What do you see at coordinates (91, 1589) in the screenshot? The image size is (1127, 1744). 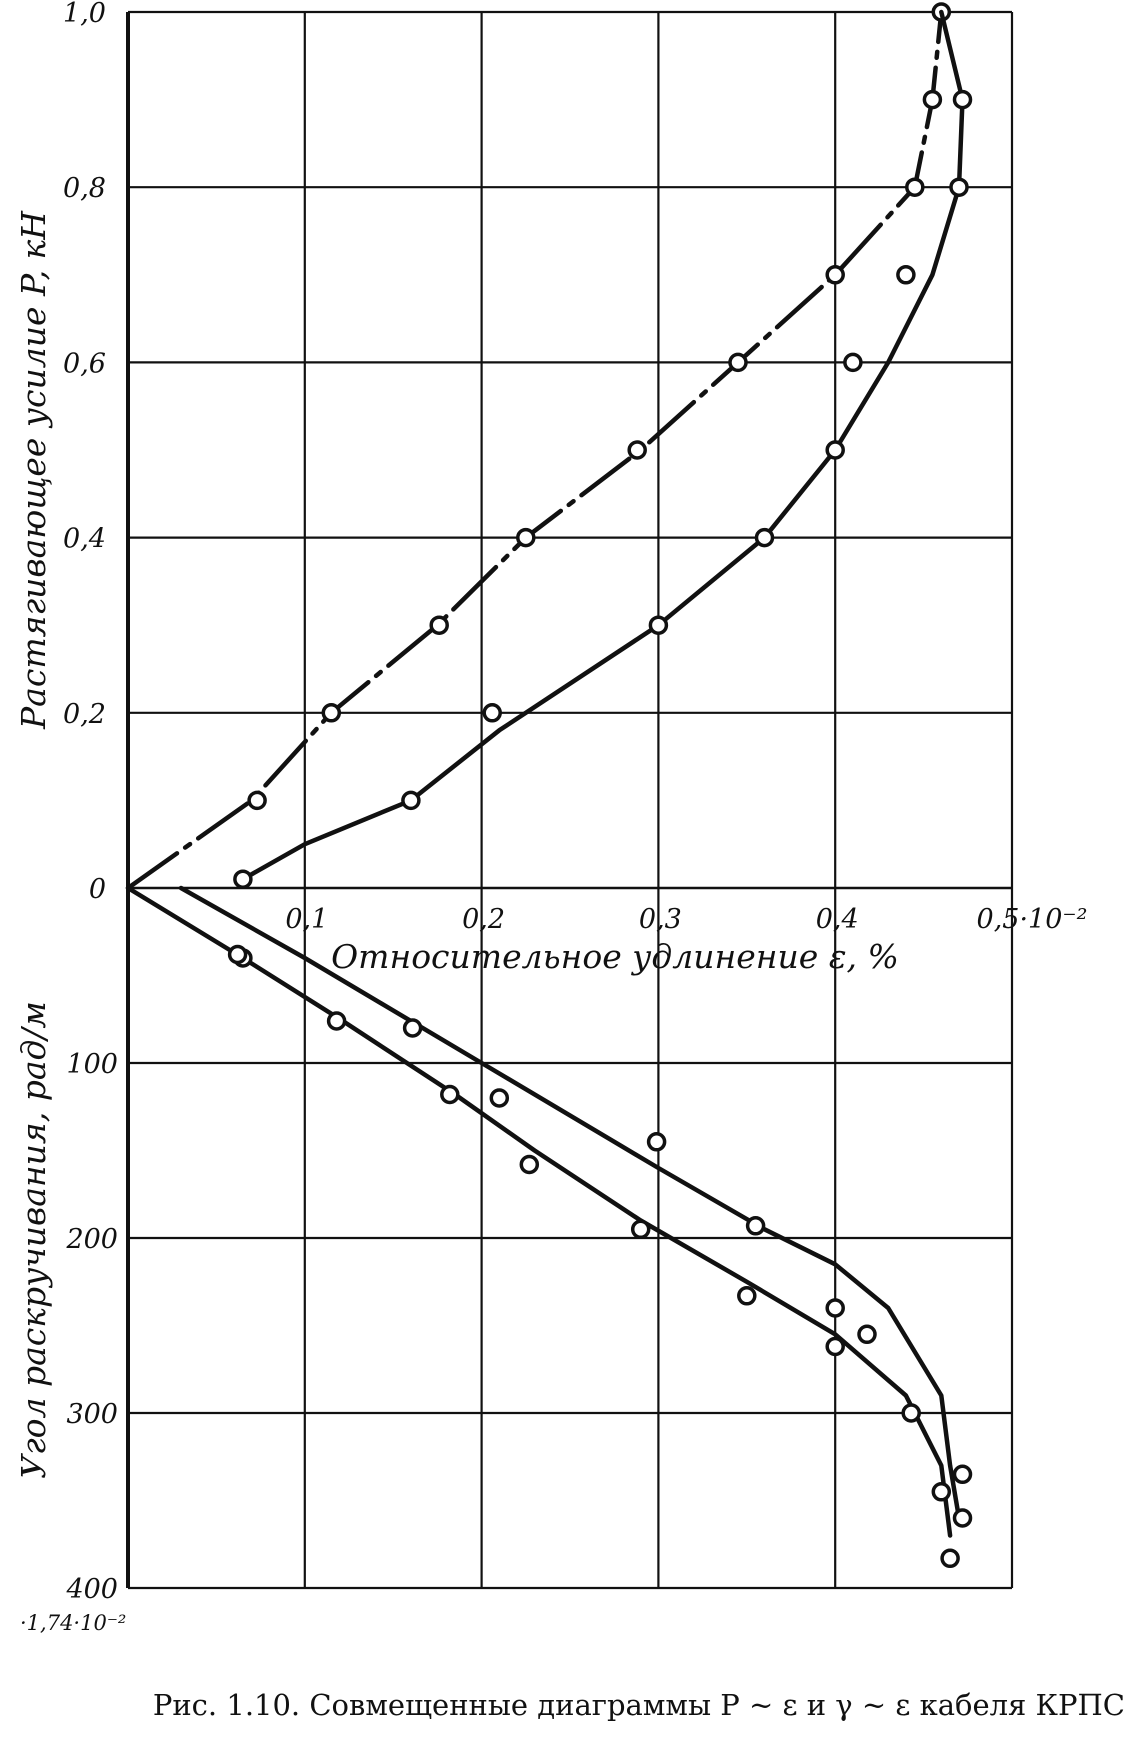 I see `lower-y-tick-label: 400` at bounding box center [91, 1589].